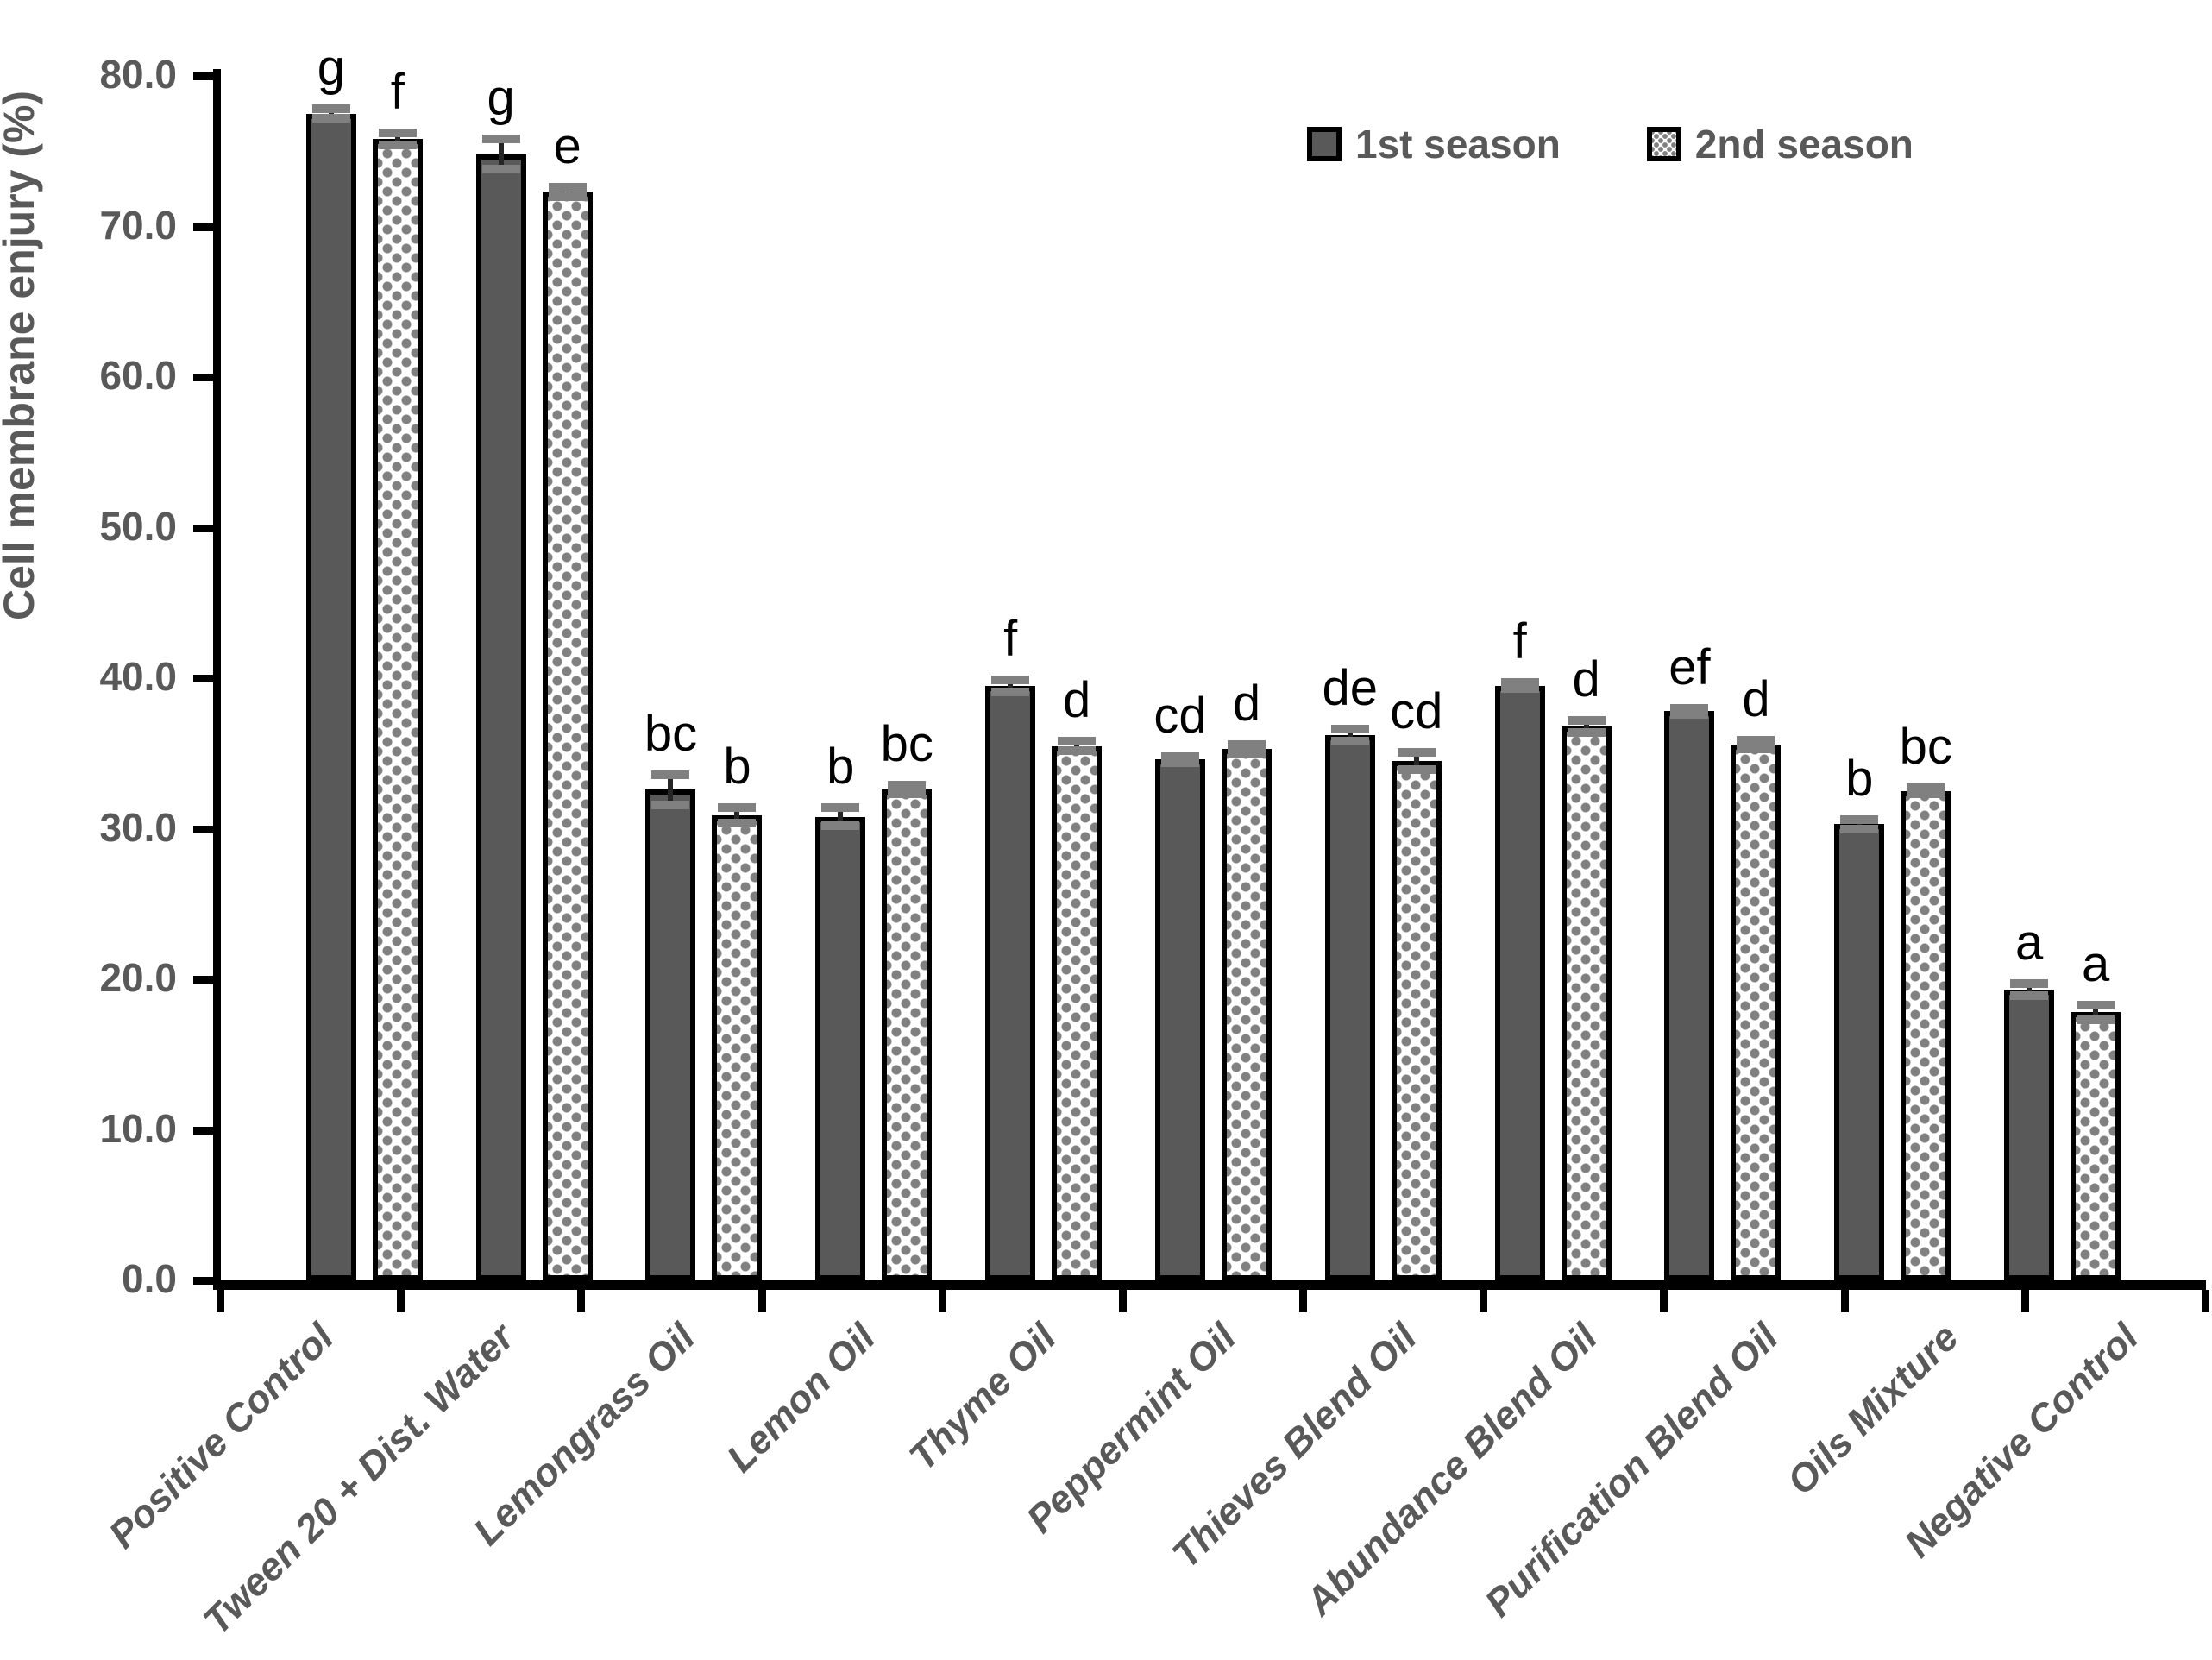 The width and height of the screenshot is (2212, 1660). Describe the element at coordinates (1611, 144) in the screenshot. I see `legend: 1st season 2nd season` at that location.